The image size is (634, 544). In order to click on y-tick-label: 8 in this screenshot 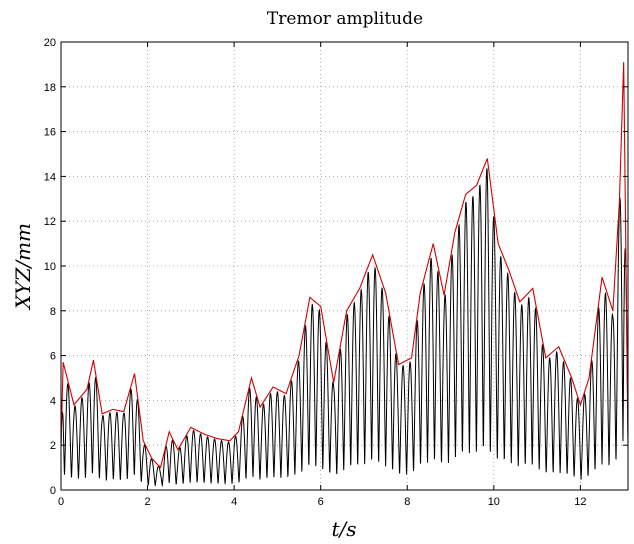, I will do `click(53, 312)`.